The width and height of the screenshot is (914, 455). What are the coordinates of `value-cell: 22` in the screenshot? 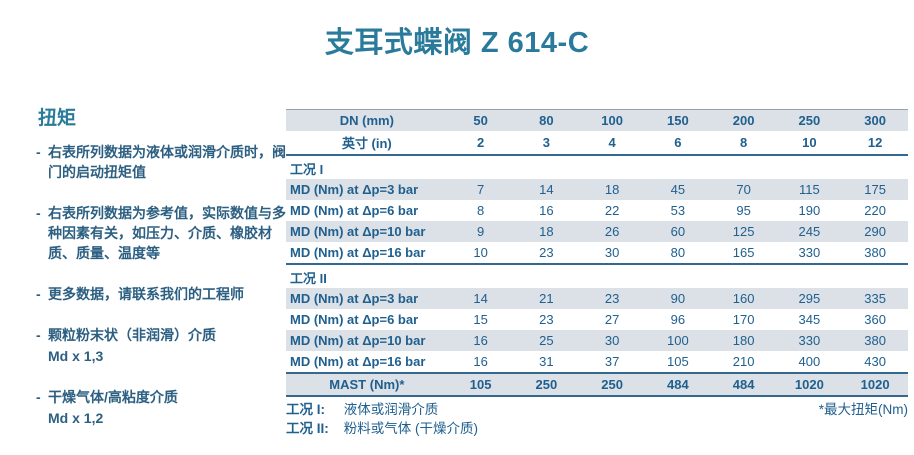 It's located at (612, 210).